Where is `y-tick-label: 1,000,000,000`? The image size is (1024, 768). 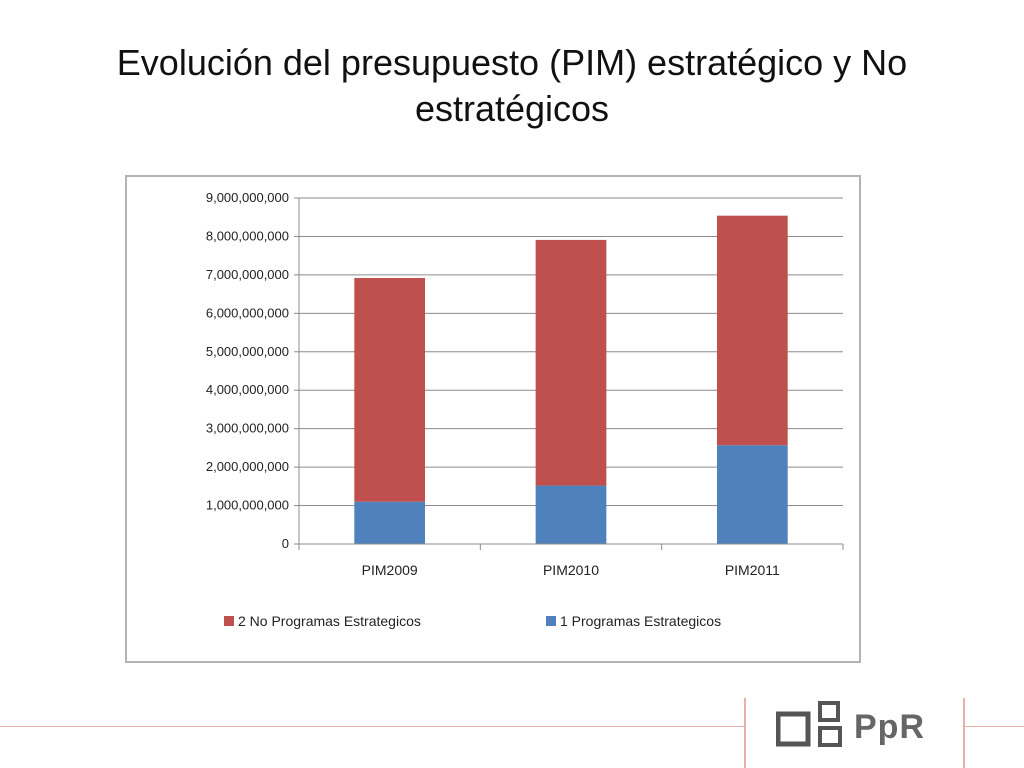
y-tick-label: 1,000,000,000 is located at coordinates (247, 505).